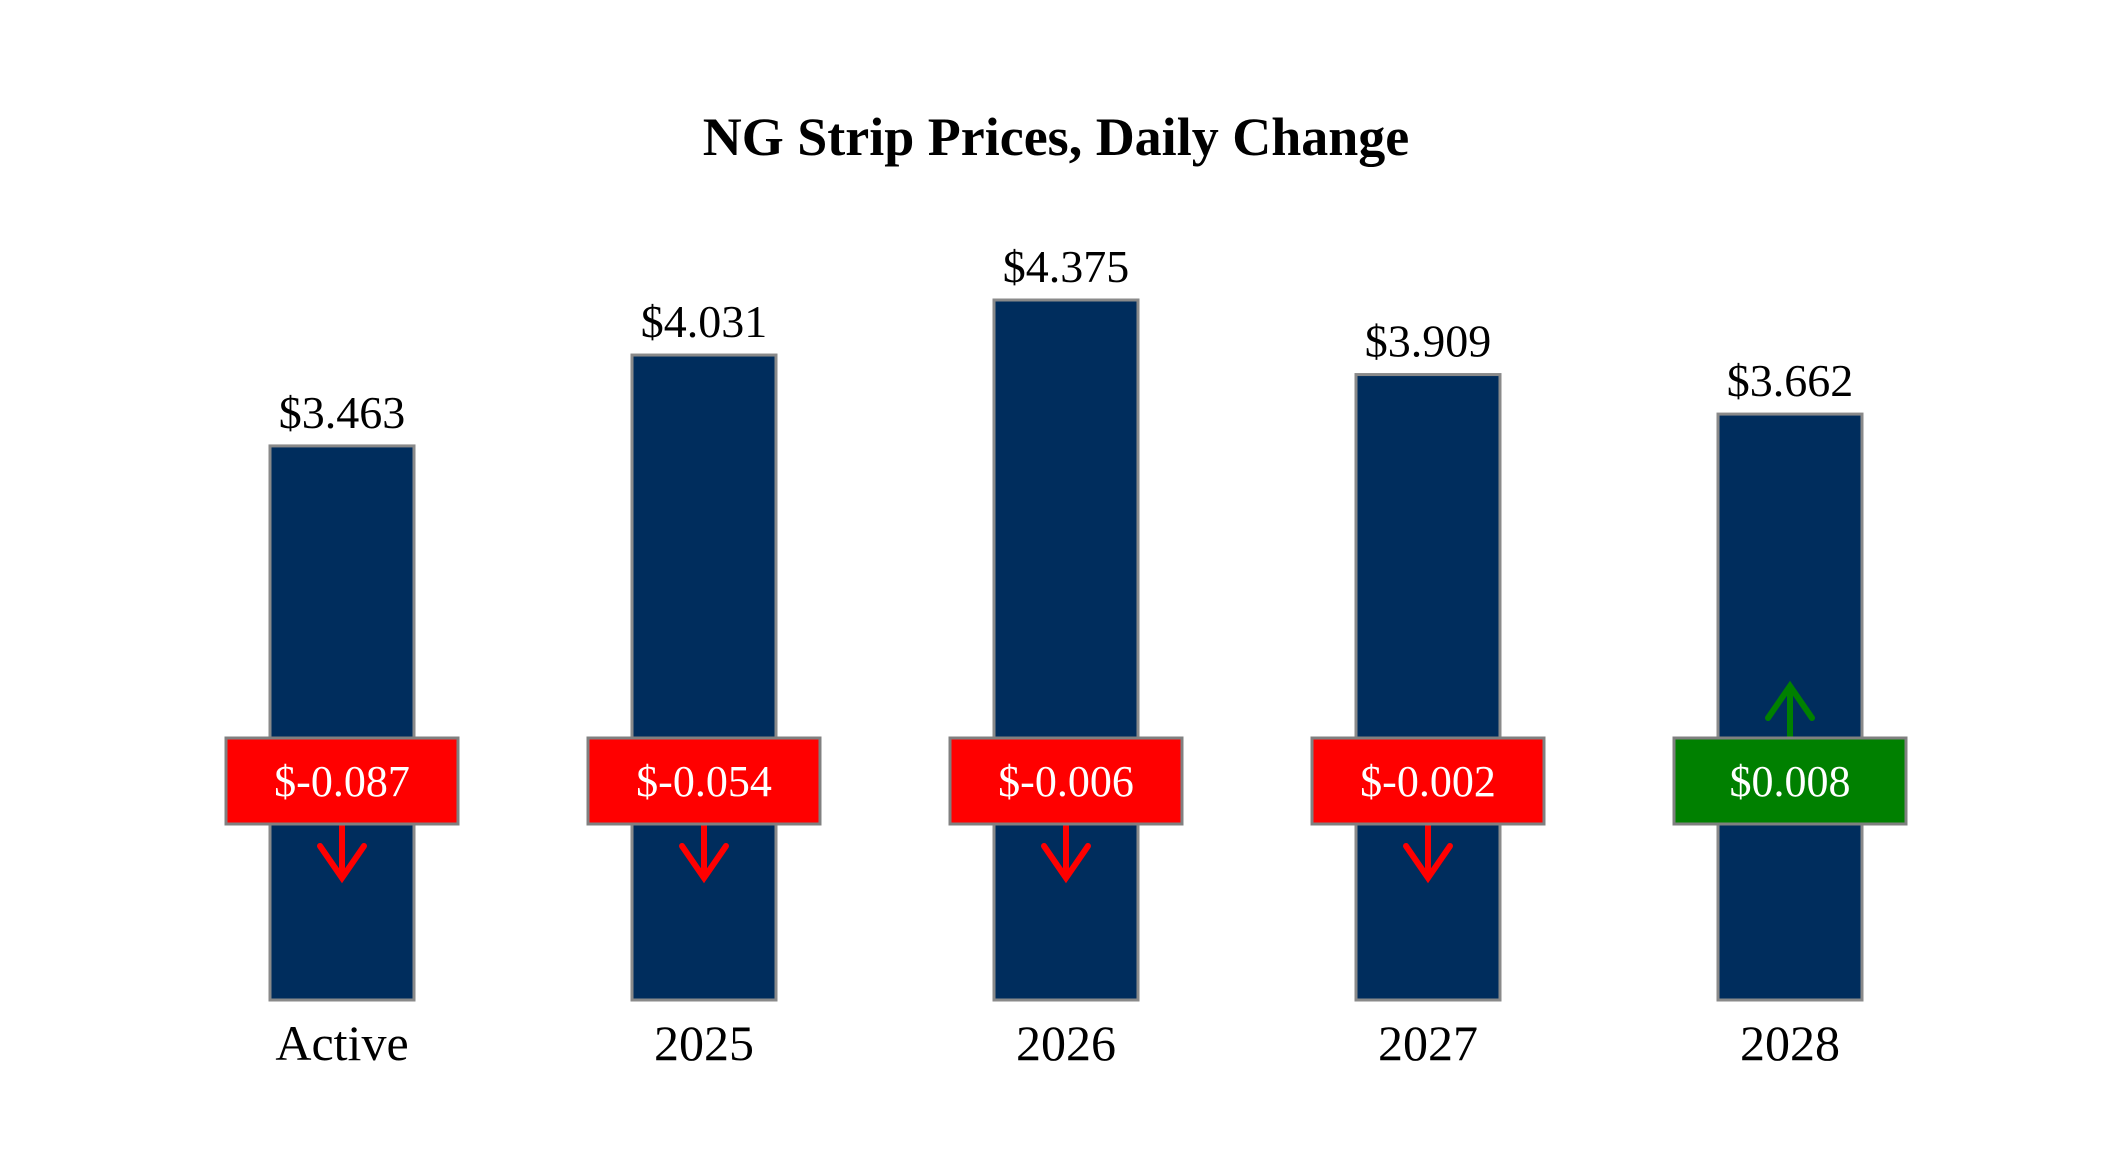  Describe the element at coordinates (1066, 266) in the screenshot. I see `bar-value-label: $4.375` at that location.